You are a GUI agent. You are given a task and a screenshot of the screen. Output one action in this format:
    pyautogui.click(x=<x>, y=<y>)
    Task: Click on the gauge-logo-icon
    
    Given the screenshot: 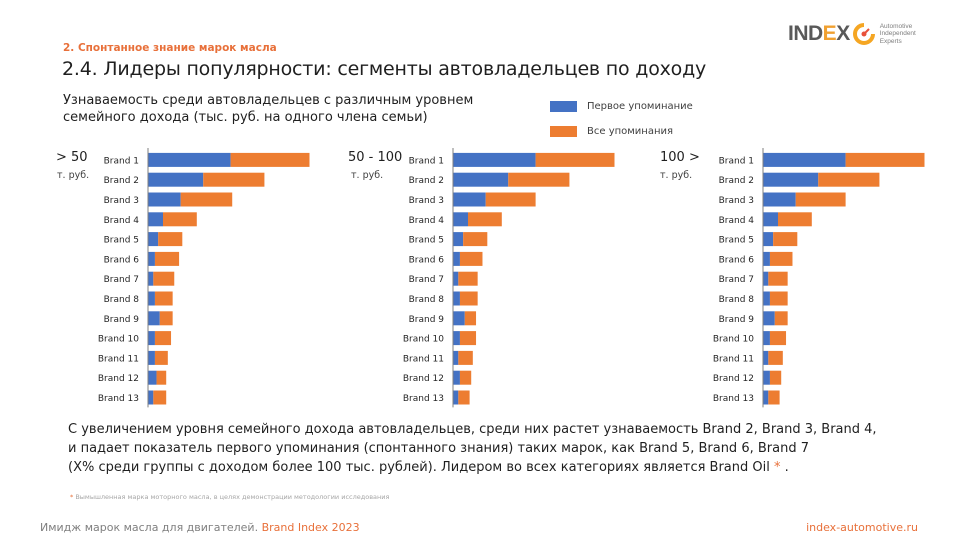 What is the action you would take?
    pyautogui.click(x=863, y=34)
    